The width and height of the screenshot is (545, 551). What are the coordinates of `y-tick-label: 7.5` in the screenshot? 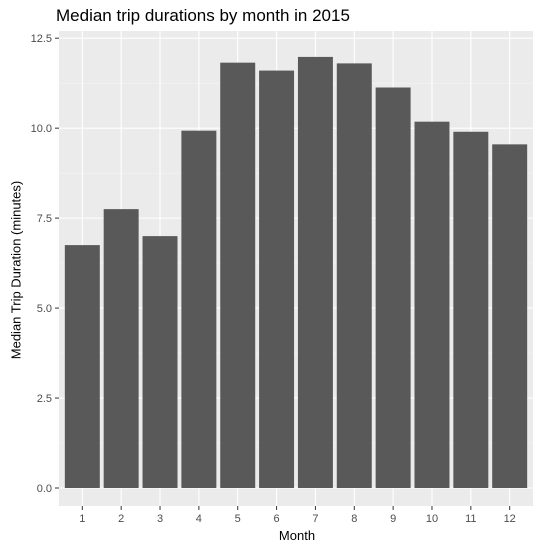 It's located at (44, 219).